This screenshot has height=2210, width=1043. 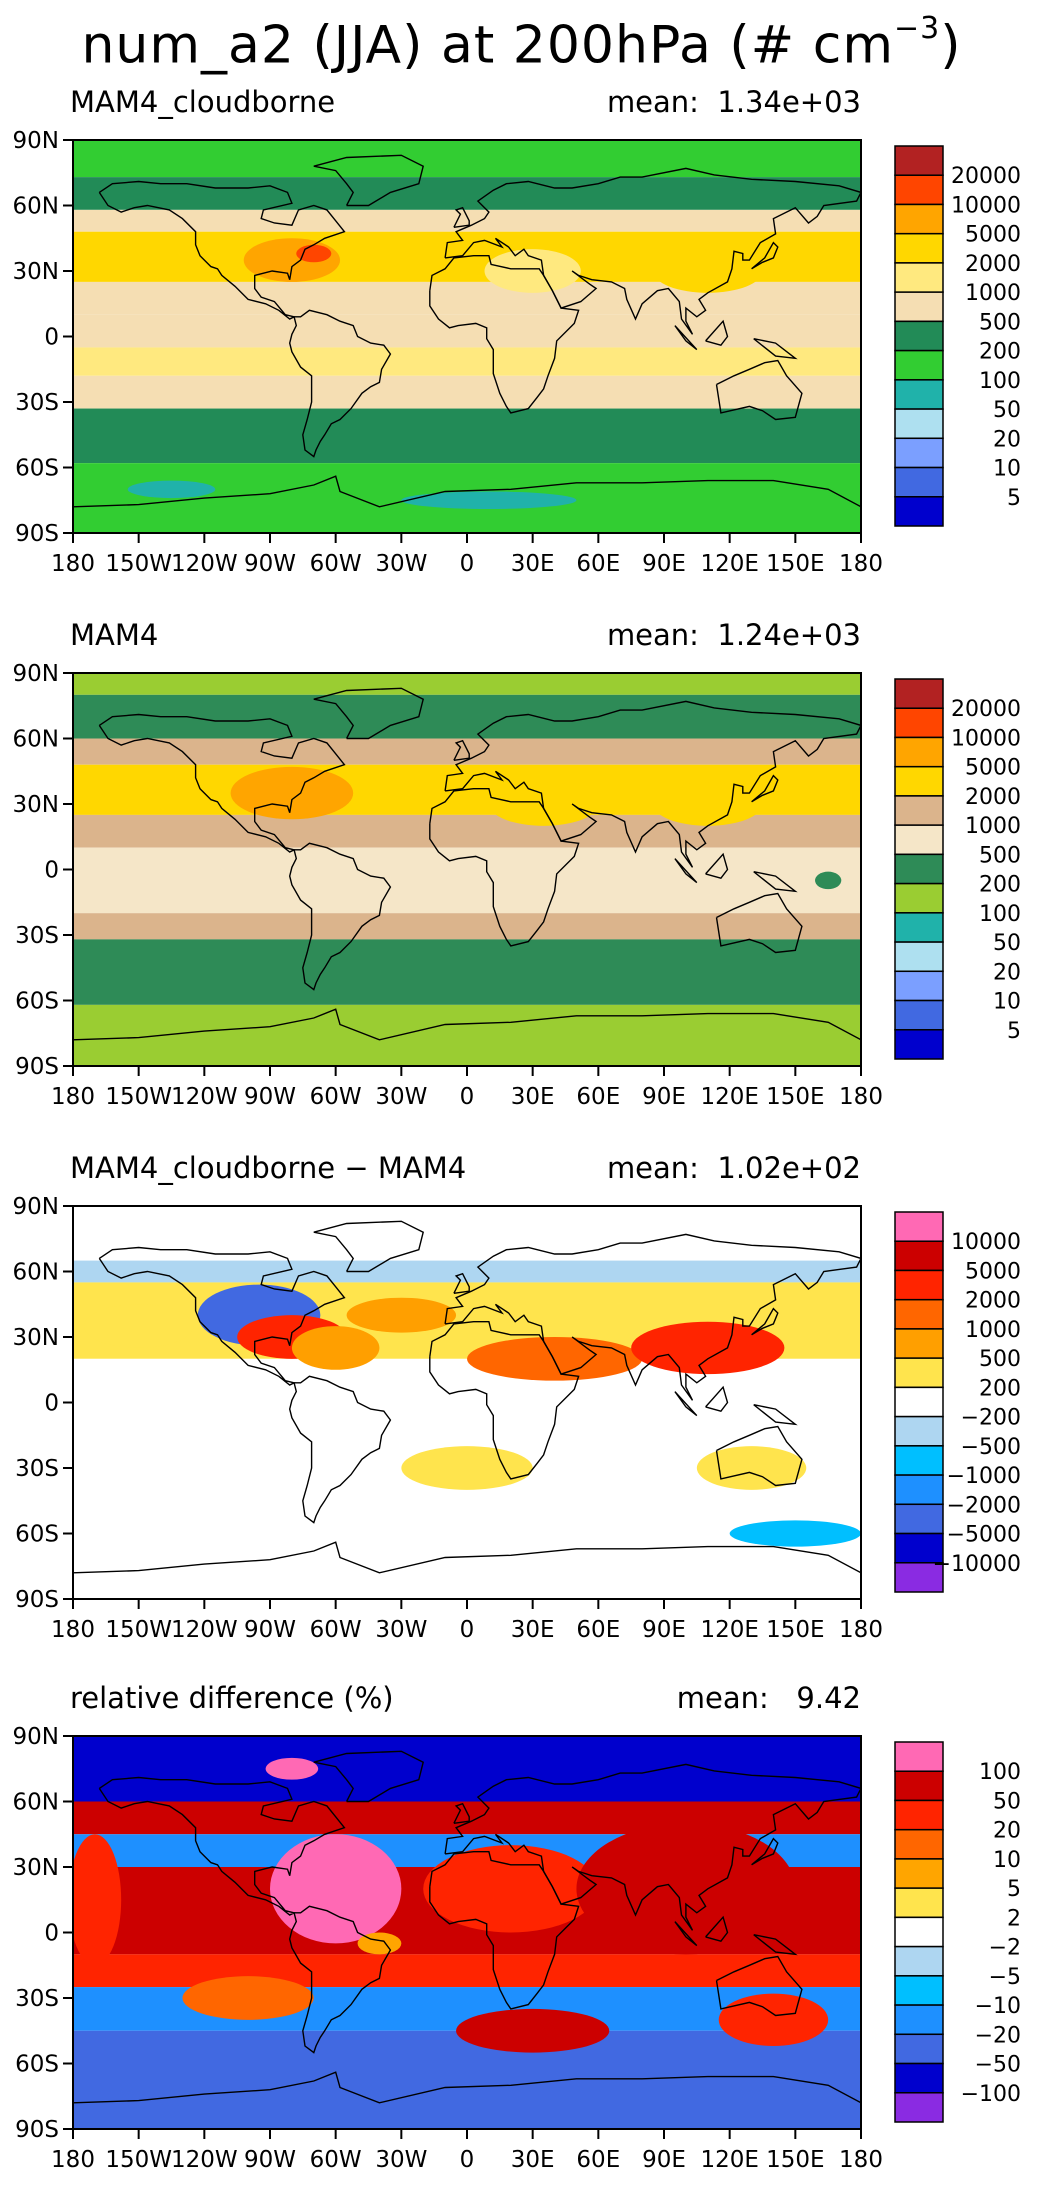 I want to click on colorbar-label: 50, so click(x=1007, y=943).